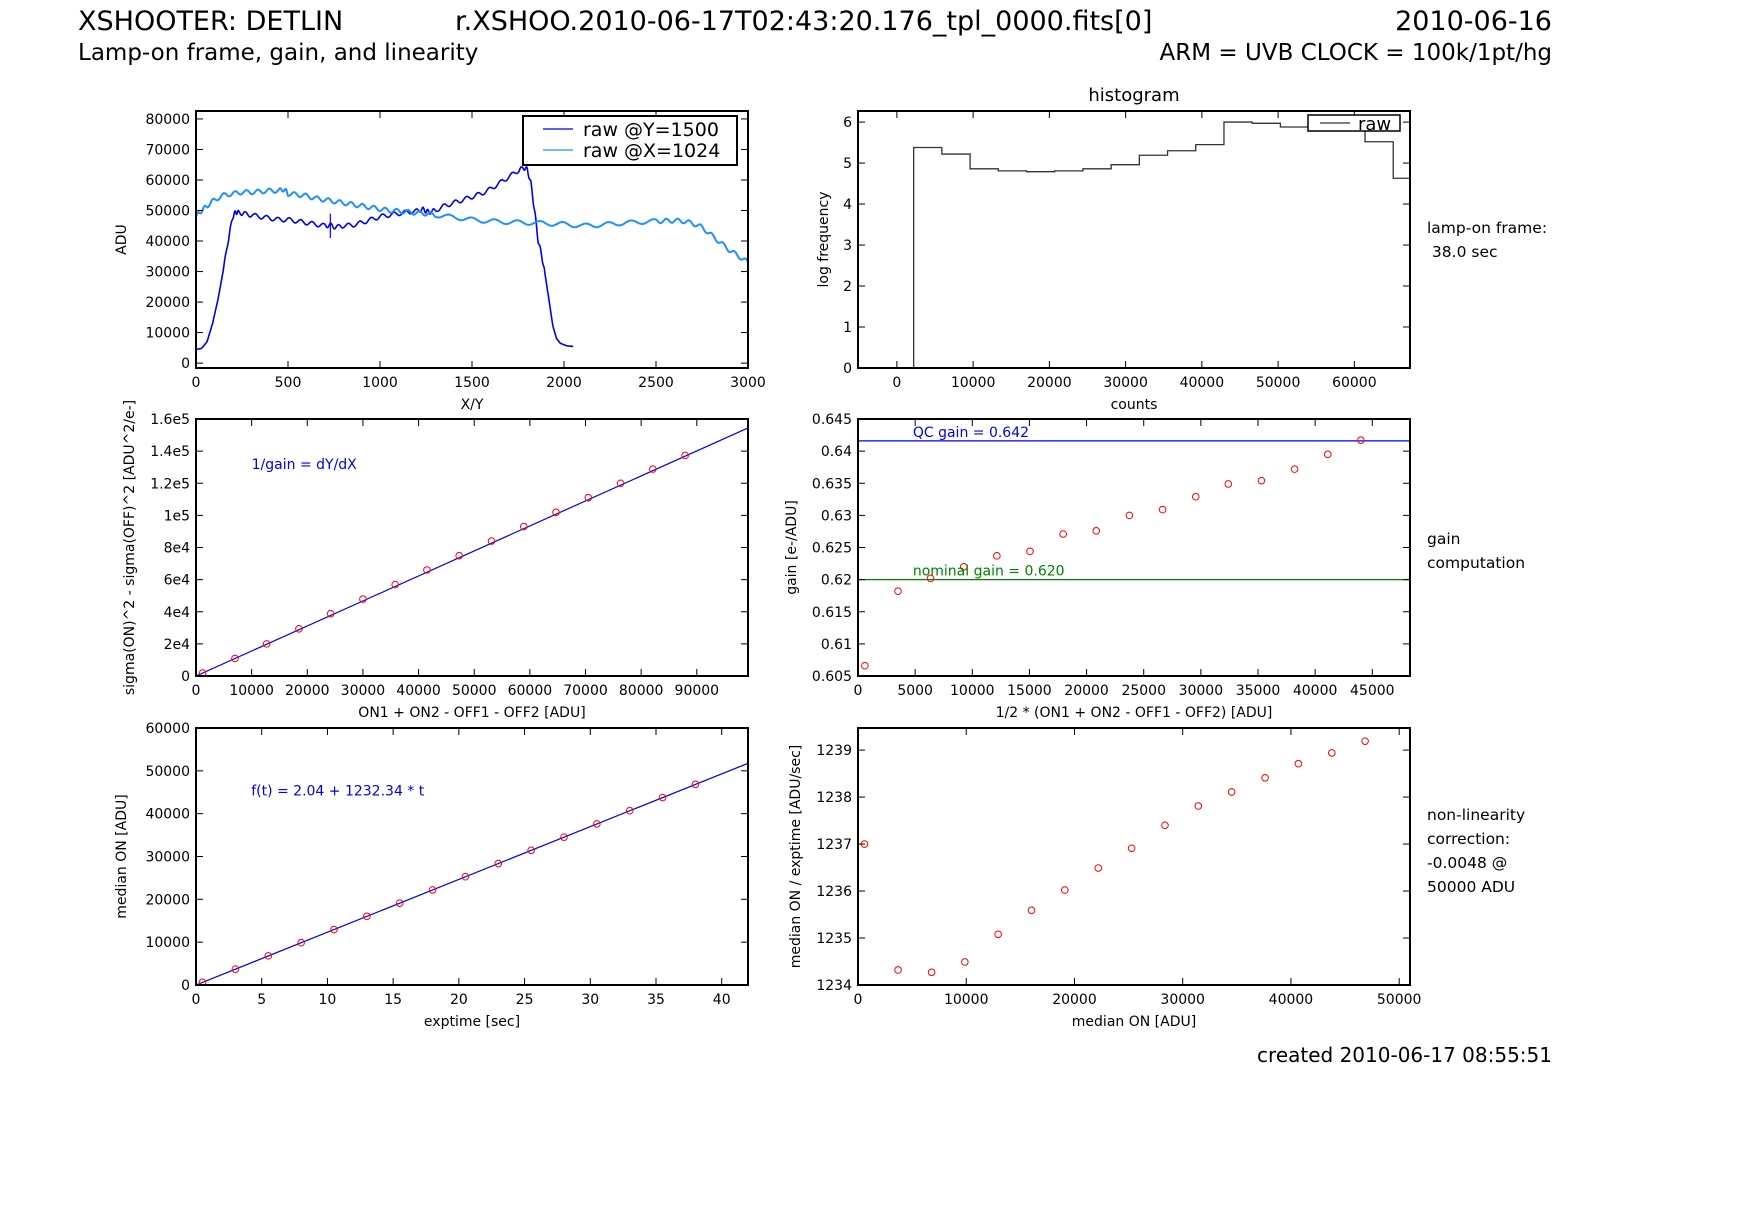 The width and height of the screenshot is (1740, 1230). What do you see at coordinates (167, 334) in the screenshot?
I see `y-tick-label: 10000` at bounding box center [167, 334].